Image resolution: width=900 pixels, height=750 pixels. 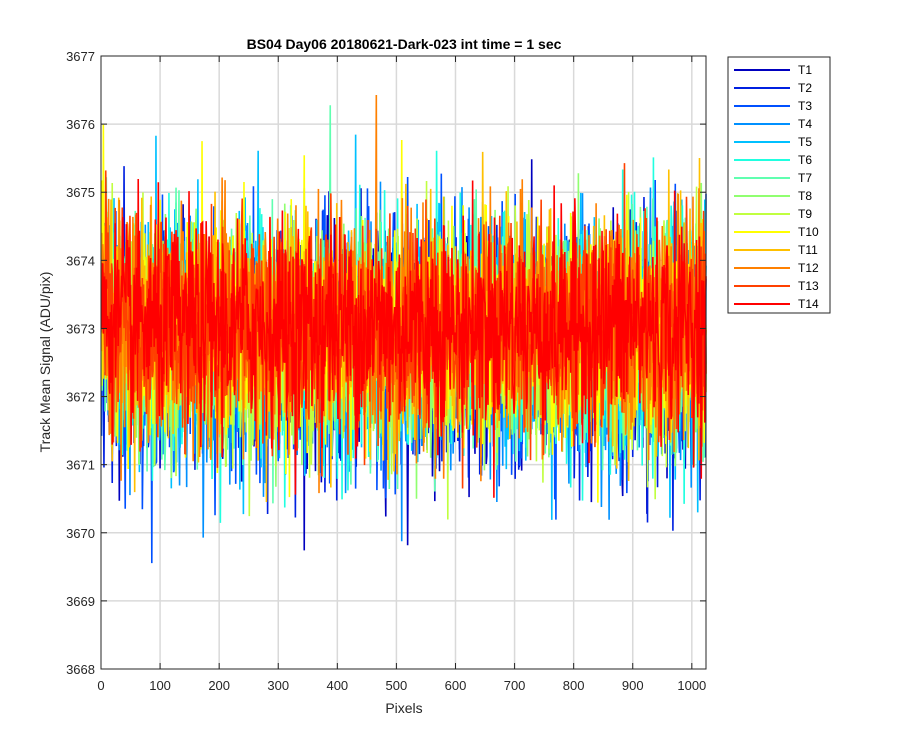 What do you see at coordinates (160, 685) in the screenshot?
I see `x-tick-label: 100` at bounding box center [160, 685].